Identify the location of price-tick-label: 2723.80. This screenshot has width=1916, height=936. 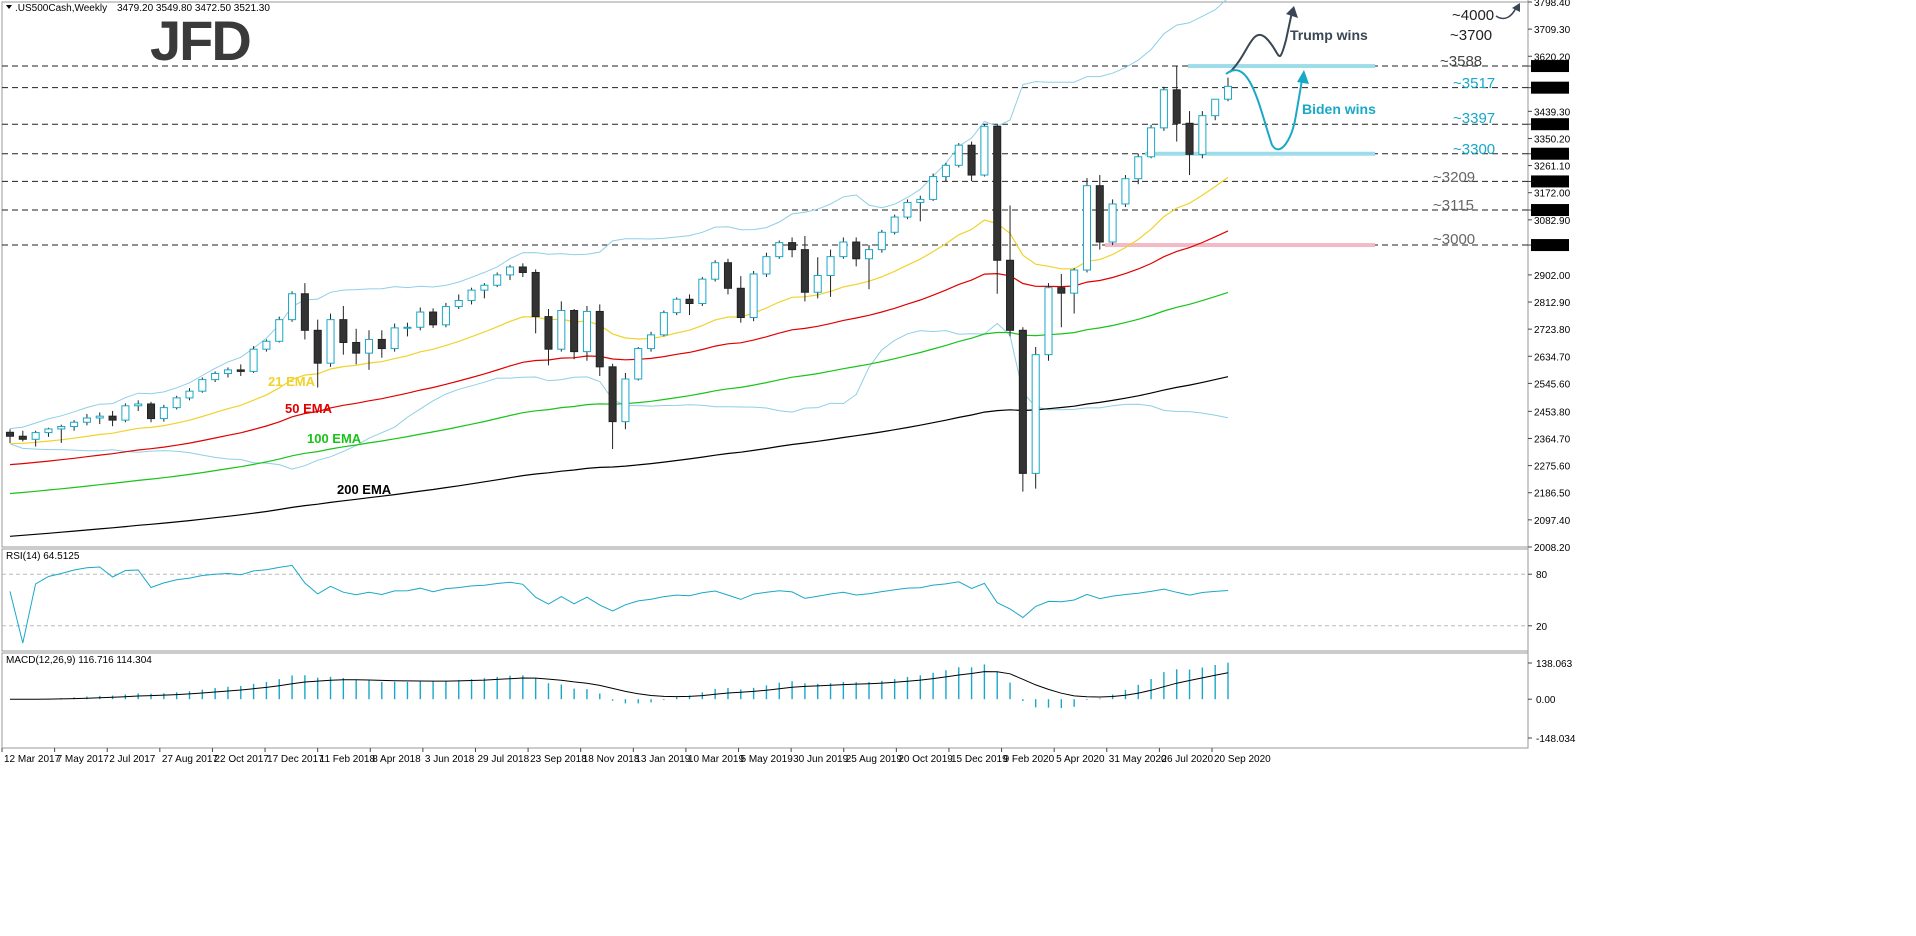
(1552, 330).